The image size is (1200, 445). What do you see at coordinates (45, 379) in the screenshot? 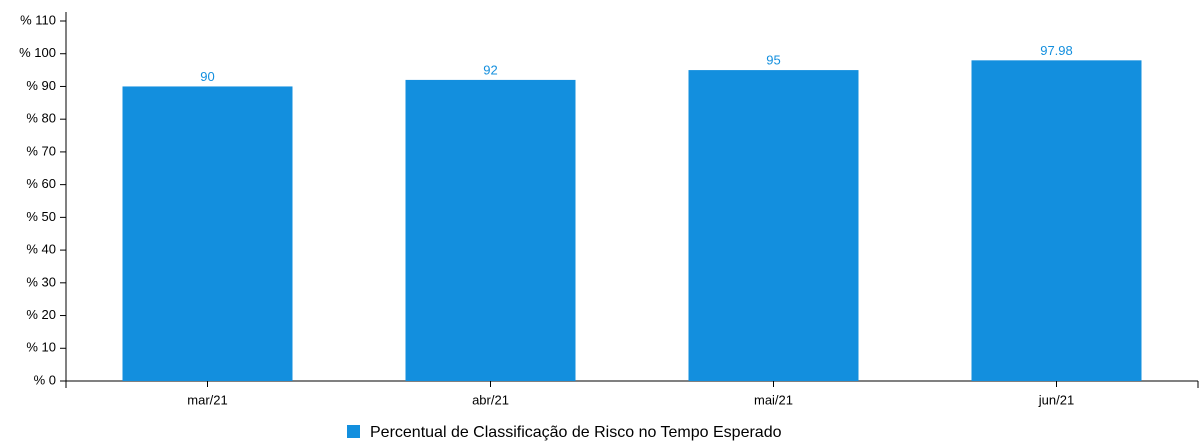
I see `y-tick-label: % 0` at bounding box center [45, 379].